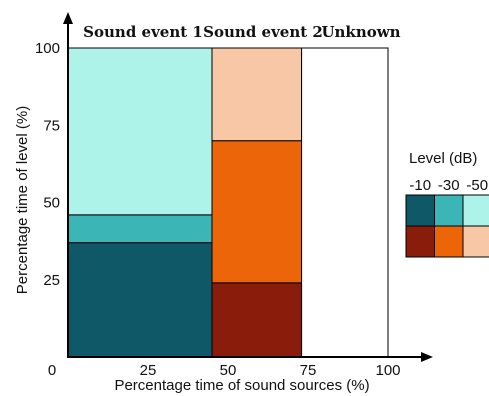  Describe the element at coordinates (148, 370) in the screenshot. I see `x-tick-label: 25` at that location.